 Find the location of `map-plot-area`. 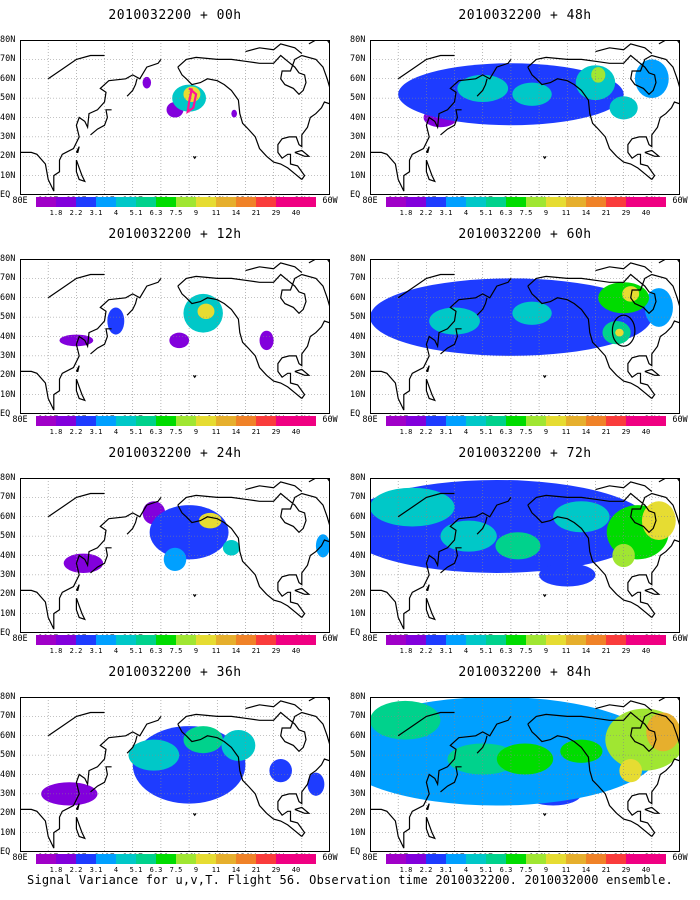

map-plot-area is located at coordinates (525, 336).